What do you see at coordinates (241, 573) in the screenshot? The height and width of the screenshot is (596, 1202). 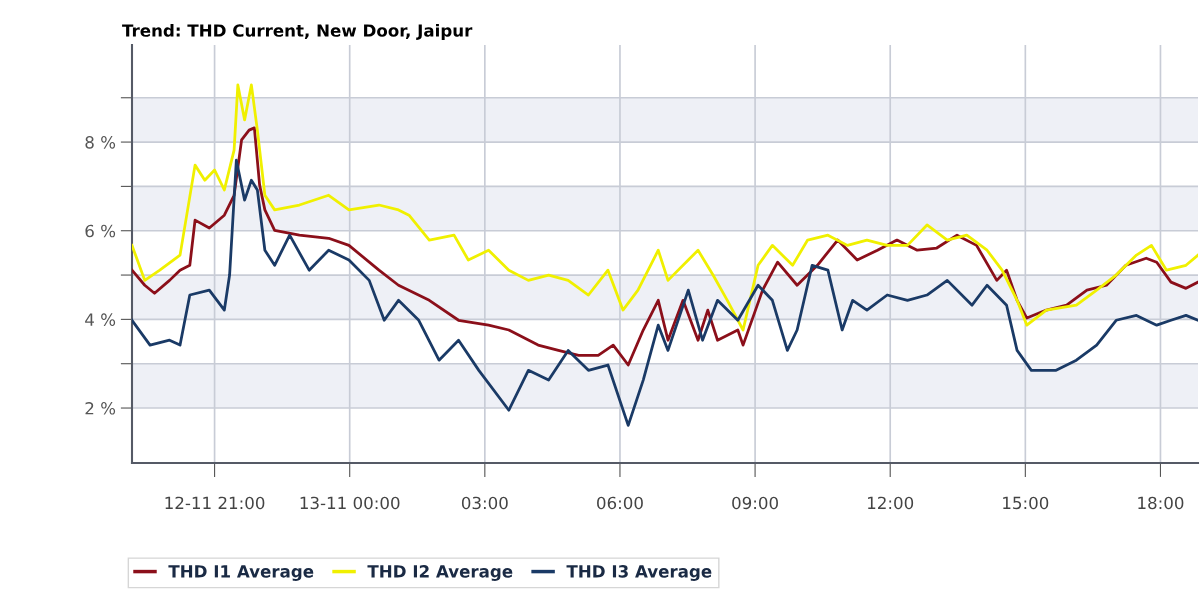 I see `legend-label: THD I1 Average` at bounding box center [241, 573].